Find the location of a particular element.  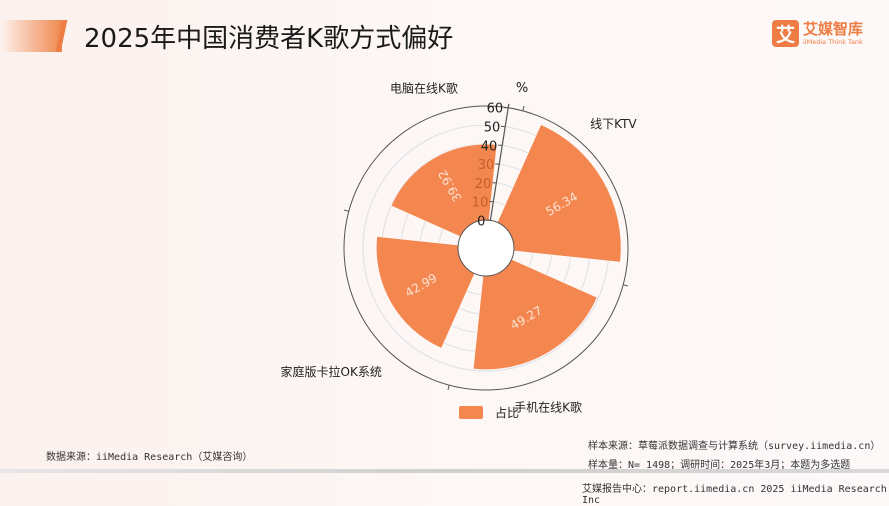

footer-divider is located at coordinates (444, 471).